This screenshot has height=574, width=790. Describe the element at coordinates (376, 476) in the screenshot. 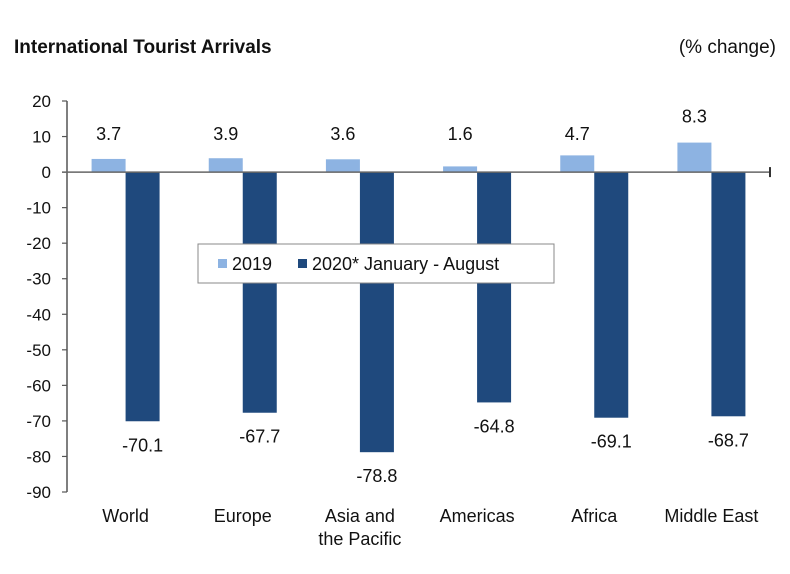

I see `data-label-2020: -78.8` at that location.